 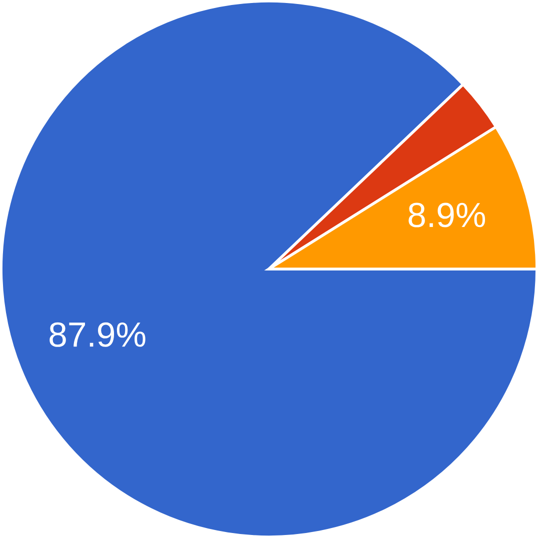 What do you see at coordinates (447, 215) in the screenshot?
I see `data-label: 8.9%` at bounding box center [447, 215].